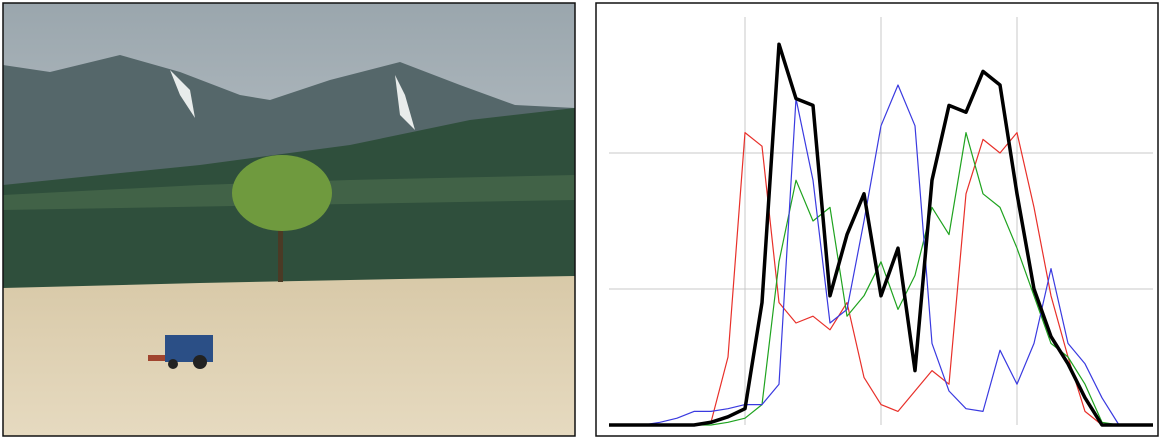 The height and width of the screenshot is (439, 1161). I want to click on implement, so click(158, 358).